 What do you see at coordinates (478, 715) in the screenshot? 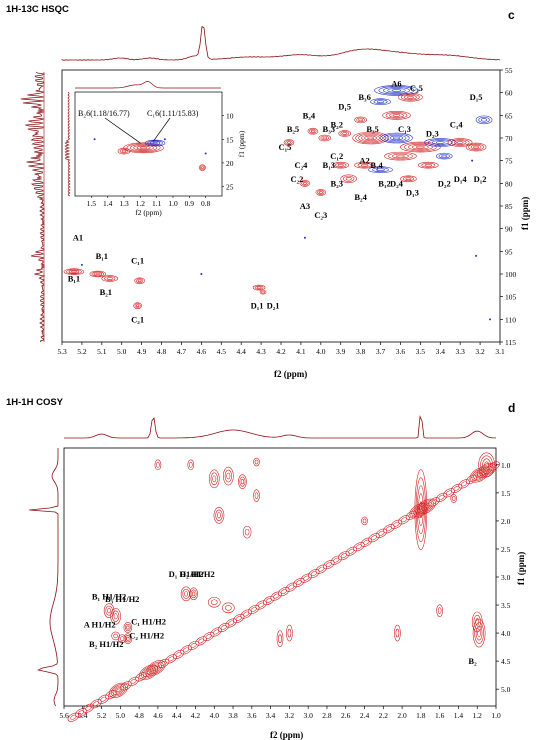
I see `cosy-x-tick-label: 1.2` at bounding box center [478, 715].